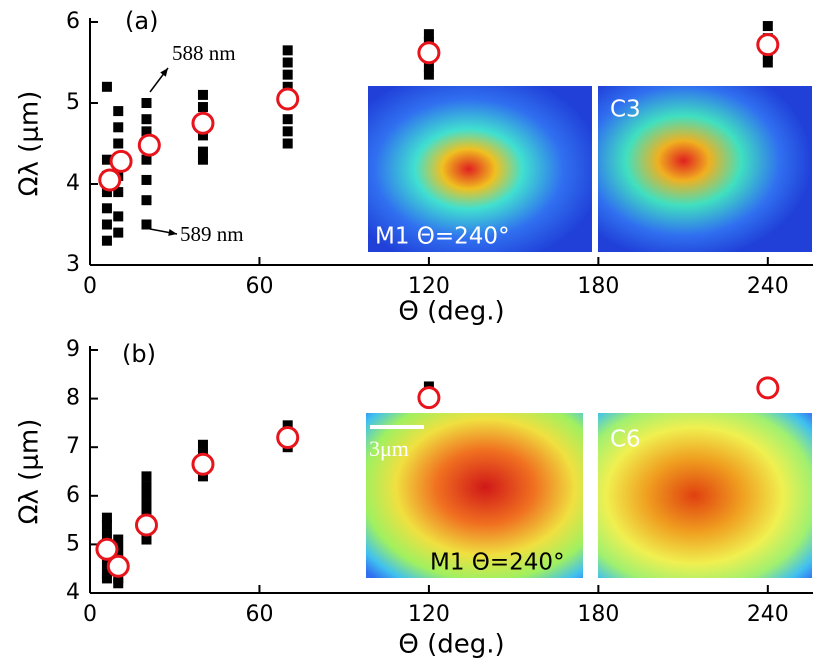 This screenshot has height=669, width=830. I want to click on y-tick-label: 8, so click(73, 398).